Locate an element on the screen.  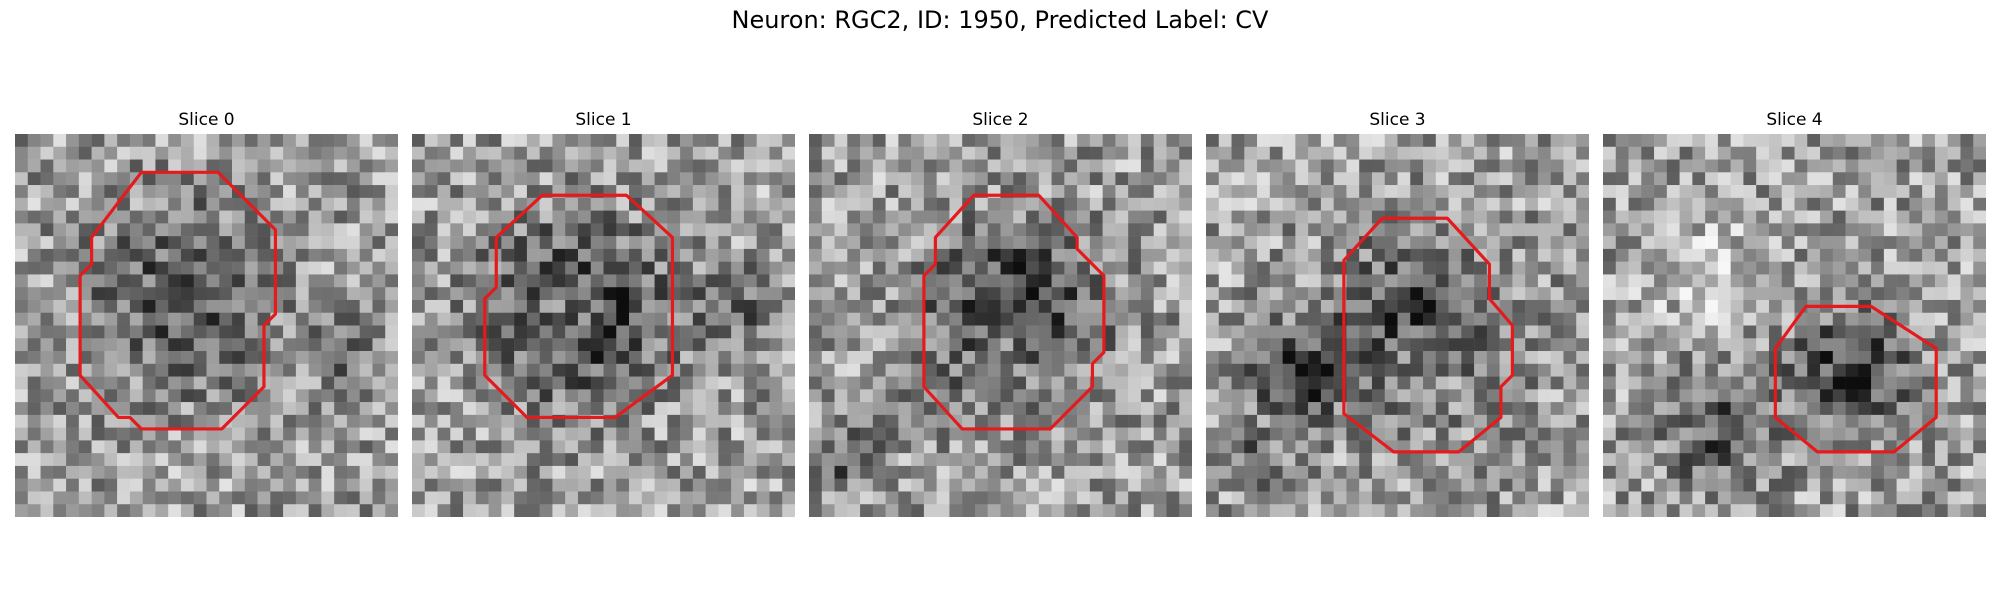
slice-title: Slice 4 is located at coordinates (1794, 120).